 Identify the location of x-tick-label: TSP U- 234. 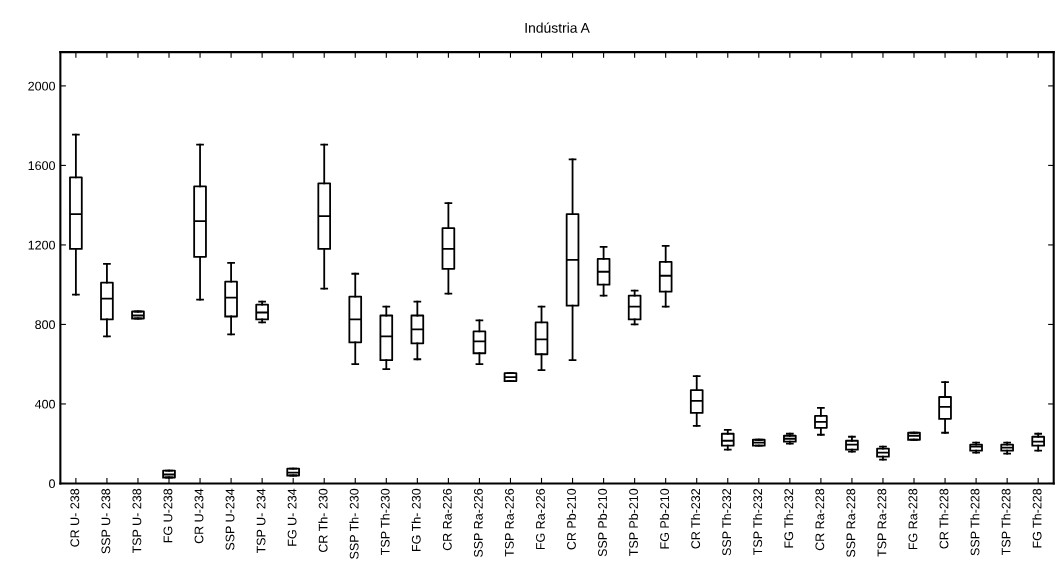
(261, 521).